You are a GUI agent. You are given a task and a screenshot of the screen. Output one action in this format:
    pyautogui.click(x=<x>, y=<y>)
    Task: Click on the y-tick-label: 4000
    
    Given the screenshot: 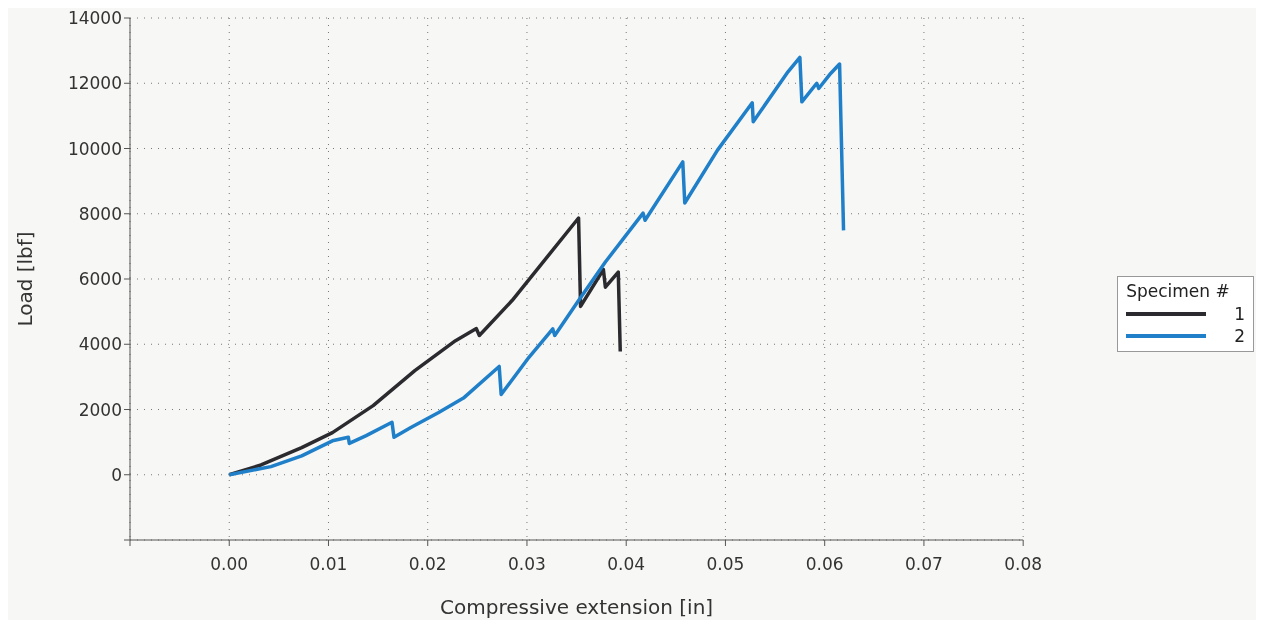 What is the action you would take?
    pyautogui.click(x=100, y=344)
    